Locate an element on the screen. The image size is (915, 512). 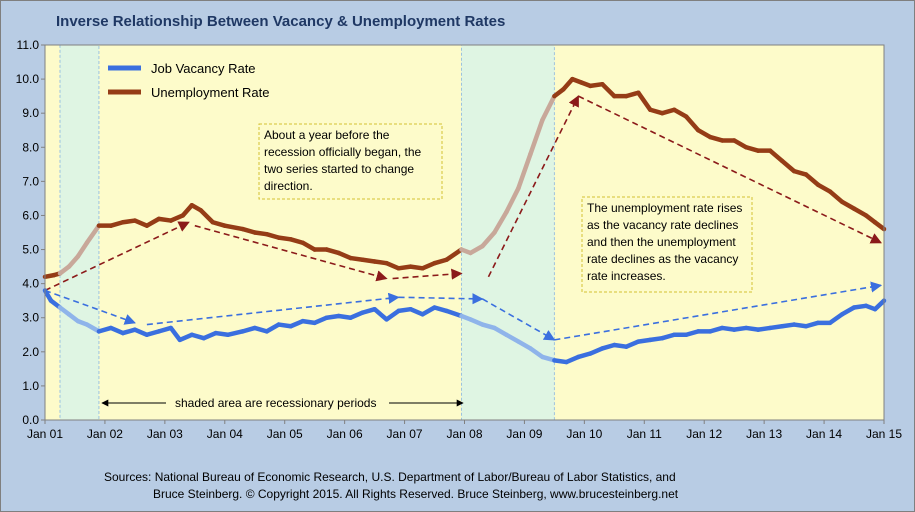
y-tick-label: 1.0 is located at coordinates (30, 386).